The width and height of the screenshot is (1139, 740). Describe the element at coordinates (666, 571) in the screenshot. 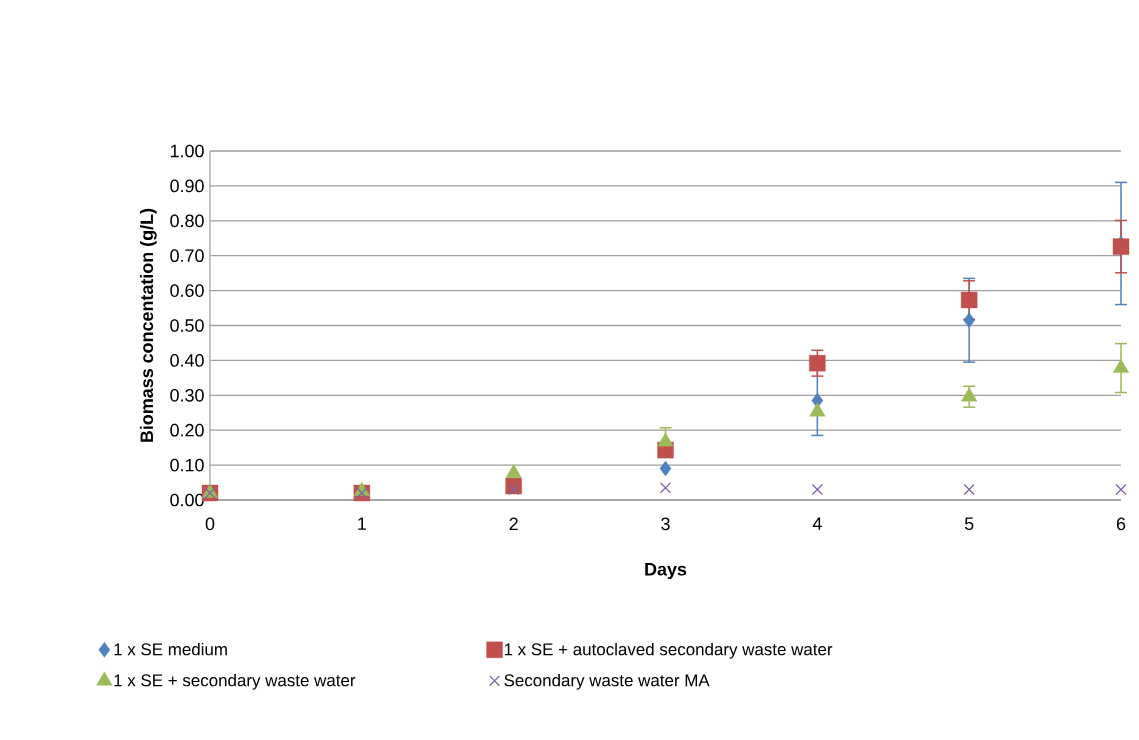

I see `x-axis-title: Days` at that location.